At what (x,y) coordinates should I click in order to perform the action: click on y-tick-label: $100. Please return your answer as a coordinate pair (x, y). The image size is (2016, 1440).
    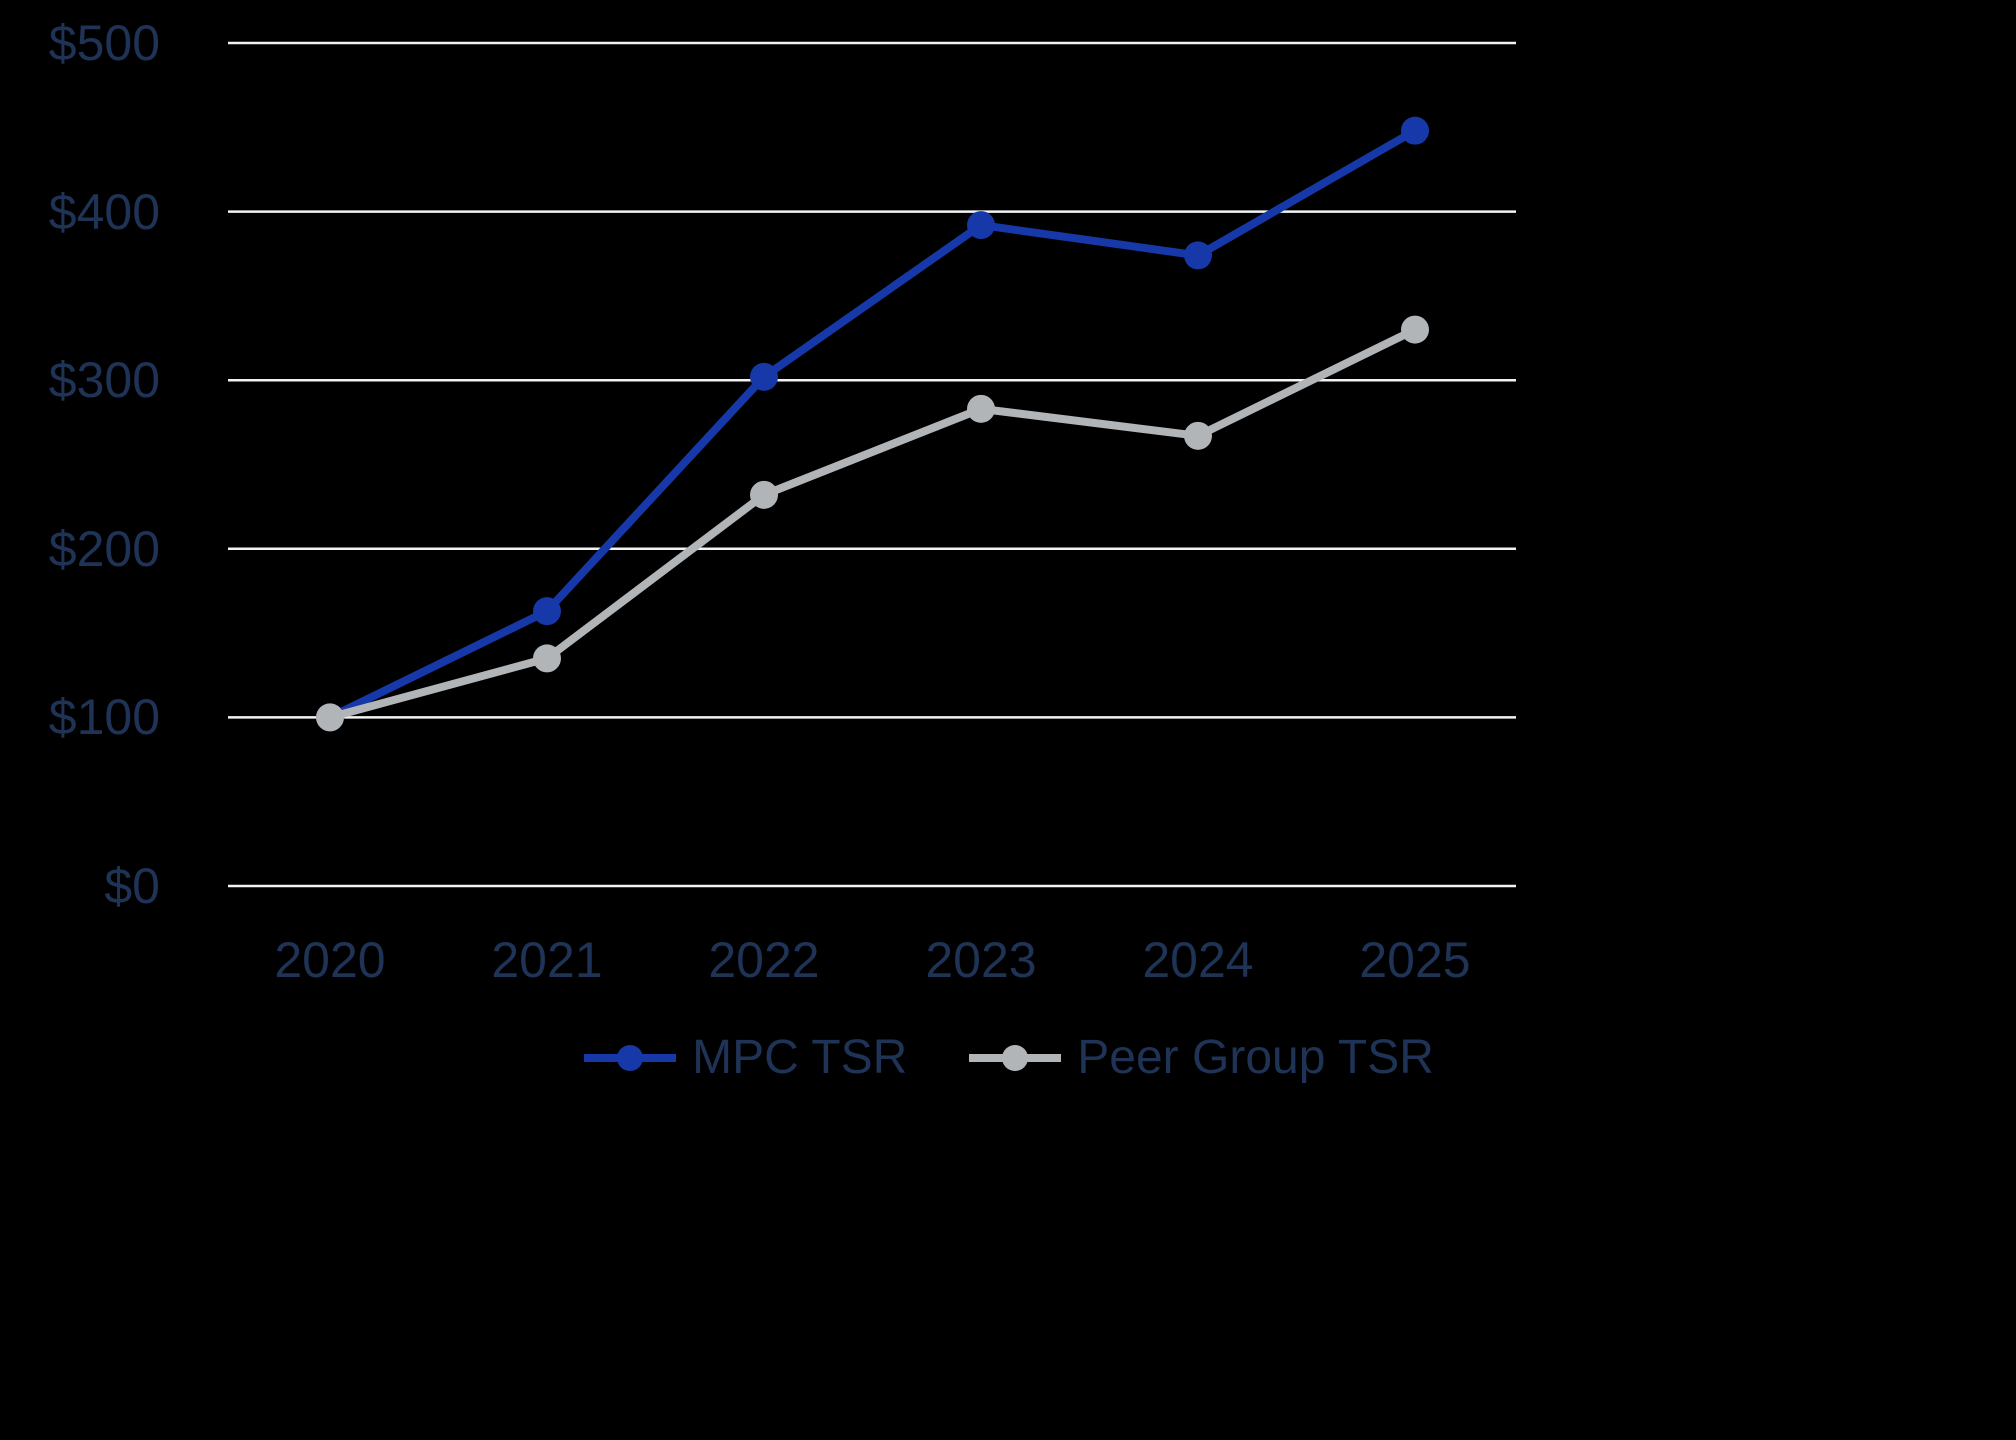
    Looking at the image, I should click on (104, 717).